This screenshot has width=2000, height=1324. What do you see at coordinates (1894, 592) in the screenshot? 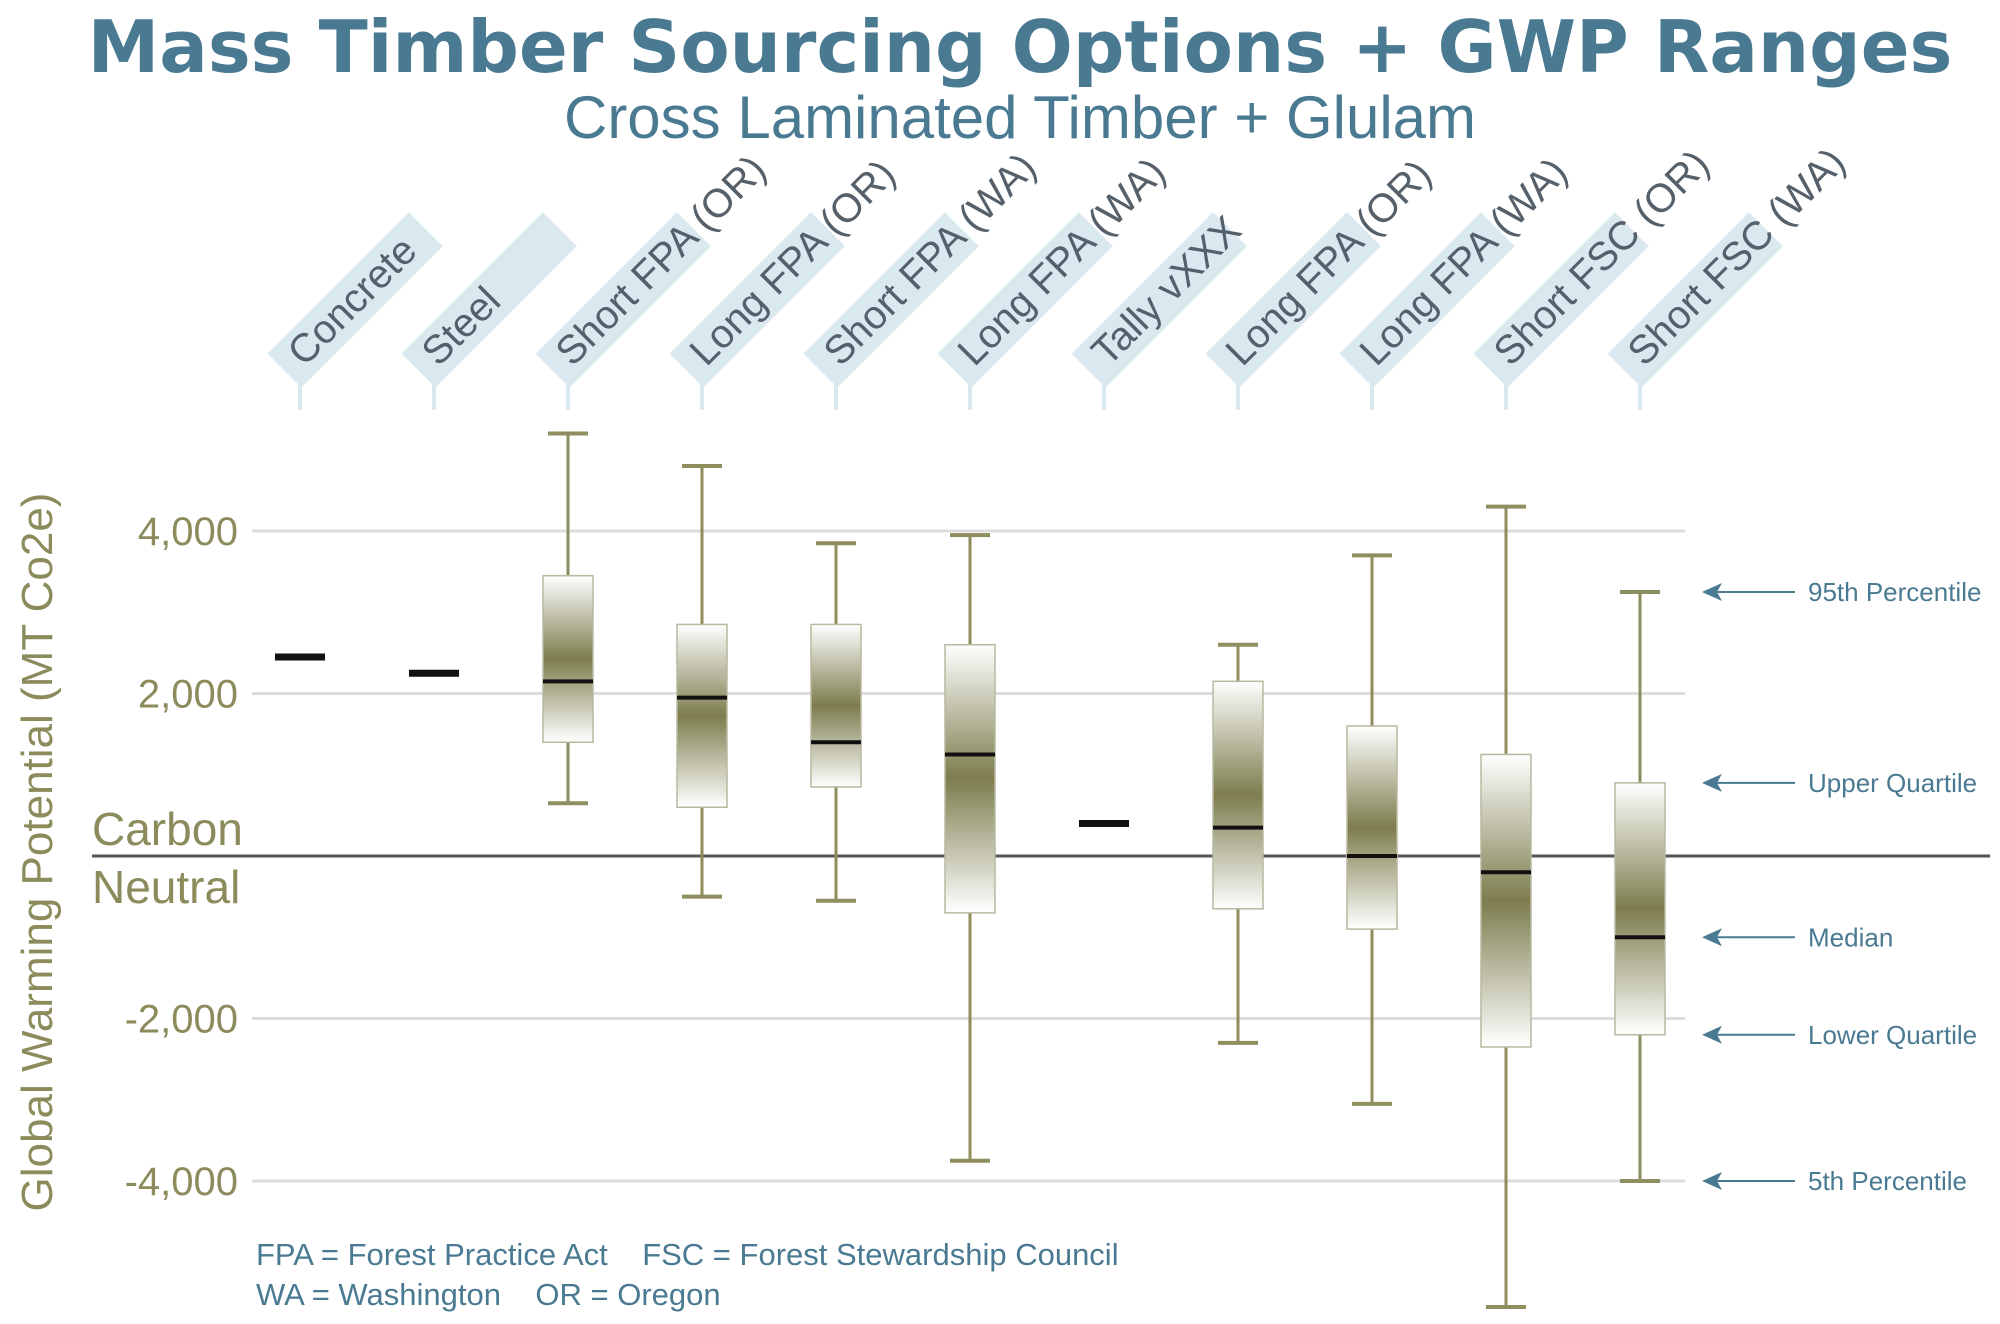
I see `legend-label-0: 95th Percentile` at bounding box center [1894, 592].